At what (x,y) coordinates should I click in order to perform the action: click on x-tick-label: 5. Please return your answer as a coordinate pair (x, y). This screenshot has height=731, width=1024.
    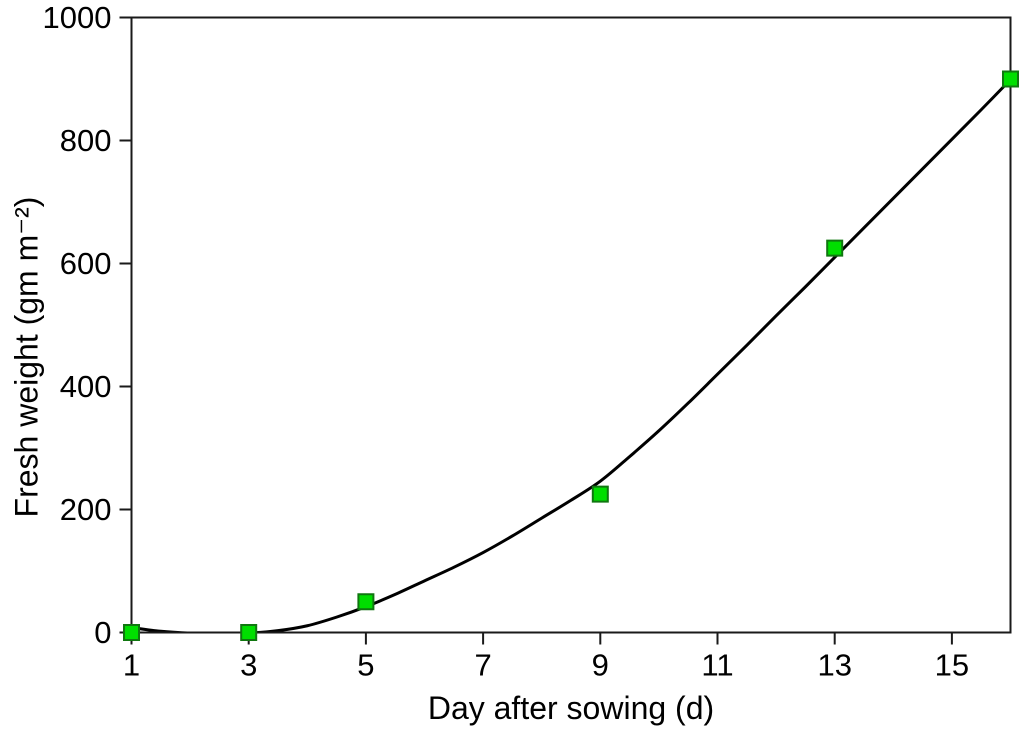
    Looking at the image, I should click on (365, 665).